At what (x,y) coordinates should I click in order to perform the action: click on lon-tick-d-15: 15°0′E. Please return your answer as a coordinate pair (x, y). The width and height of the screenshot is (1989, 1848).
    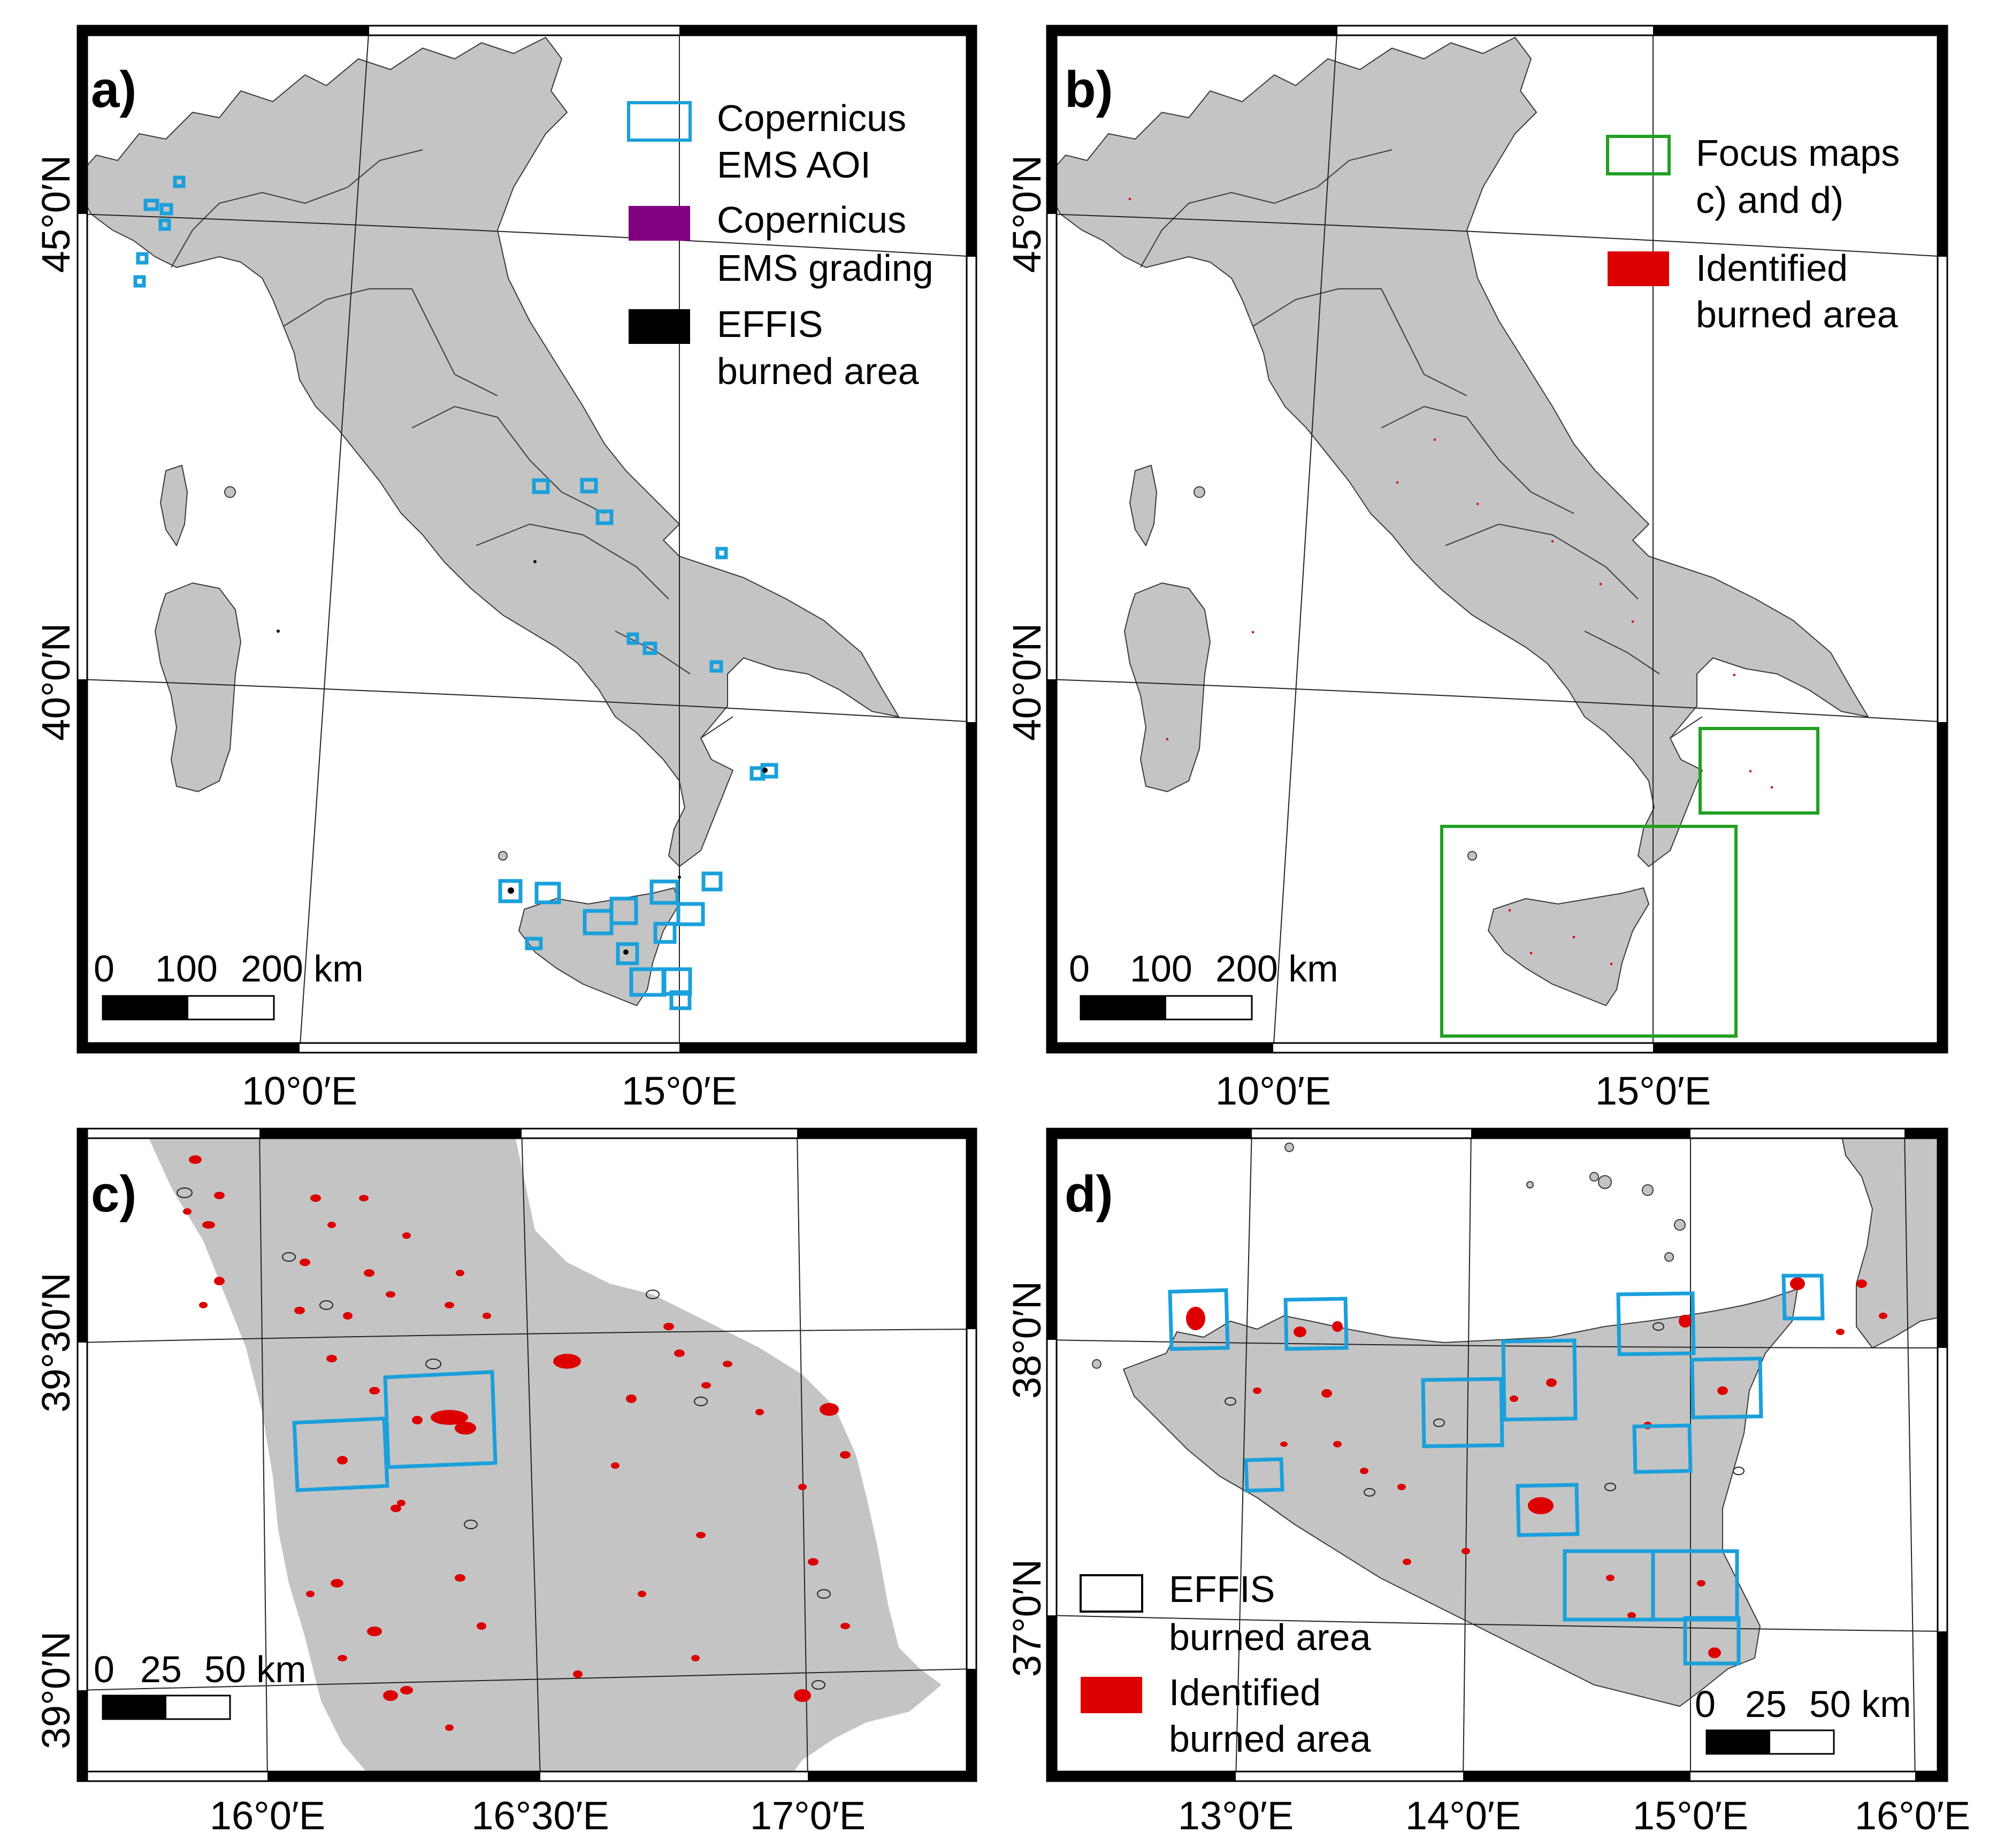
    Looking at the image, I should click on (1690, 1816).